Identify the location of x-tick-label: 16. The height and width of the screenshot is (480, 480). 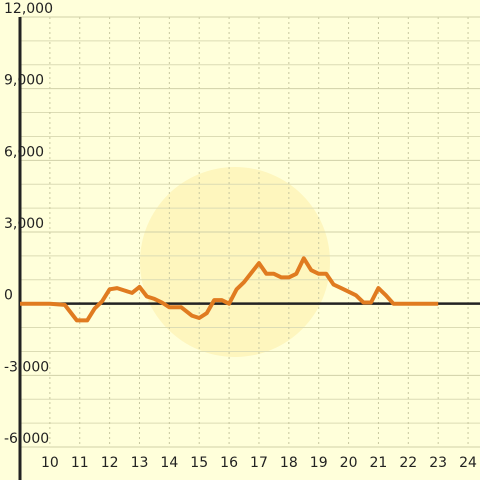
(229, 463).